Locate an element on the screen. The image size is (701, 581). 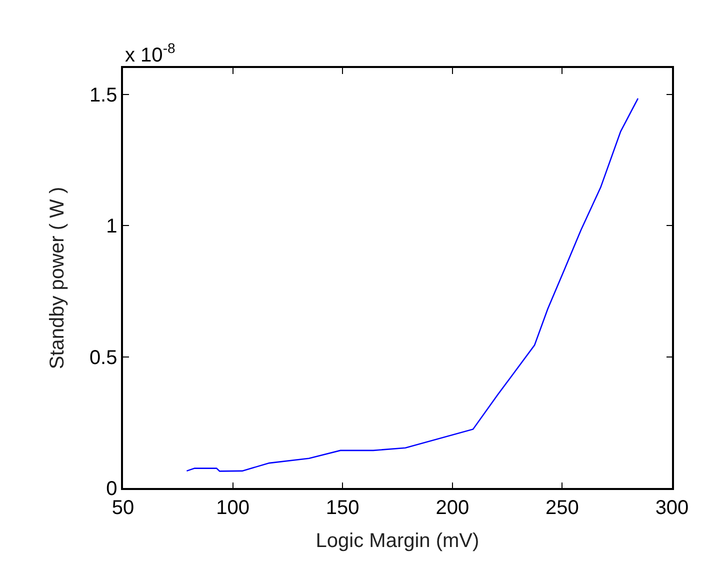
x-tick-label: 100 is located at coordinates (233, 507).